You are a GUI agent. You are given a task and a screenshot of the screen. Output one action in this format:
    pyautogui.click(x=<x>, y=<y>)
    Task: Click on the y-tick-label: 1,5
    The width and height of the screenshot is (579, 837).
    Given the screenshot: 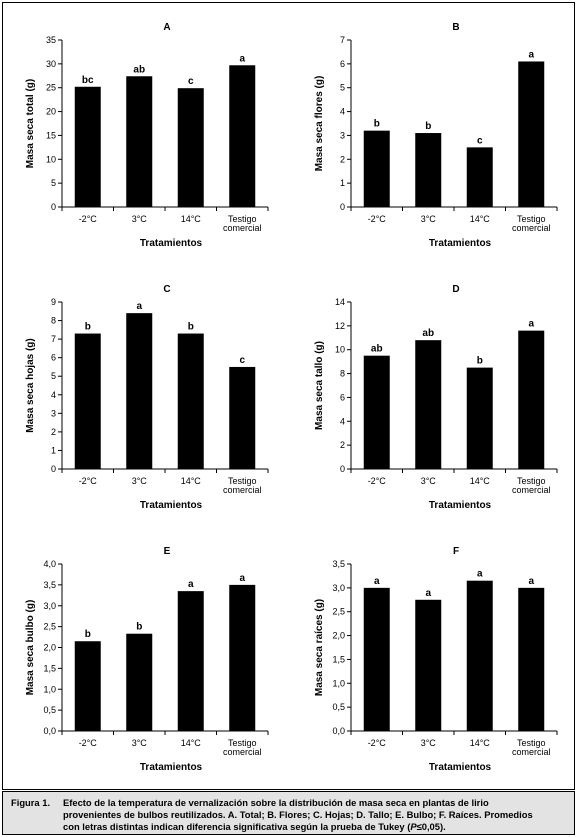 What is the action you would take?
    pyautogui.click(x=338, y=659)
    